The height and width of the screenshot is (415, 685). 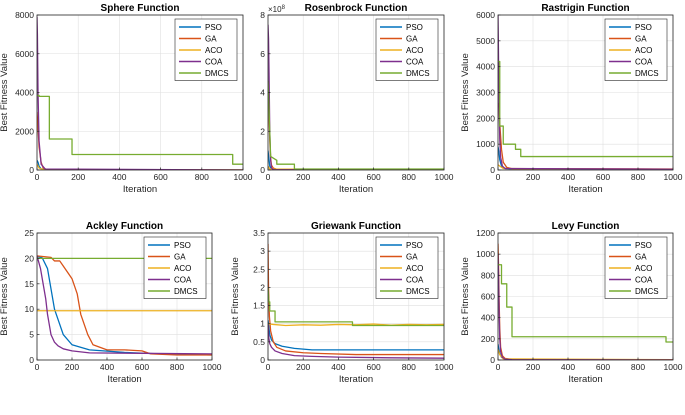 What do you see at coordinates (356, 325) in the screenshot?
I see `series-line-aco` at bounding box center [356, 325].